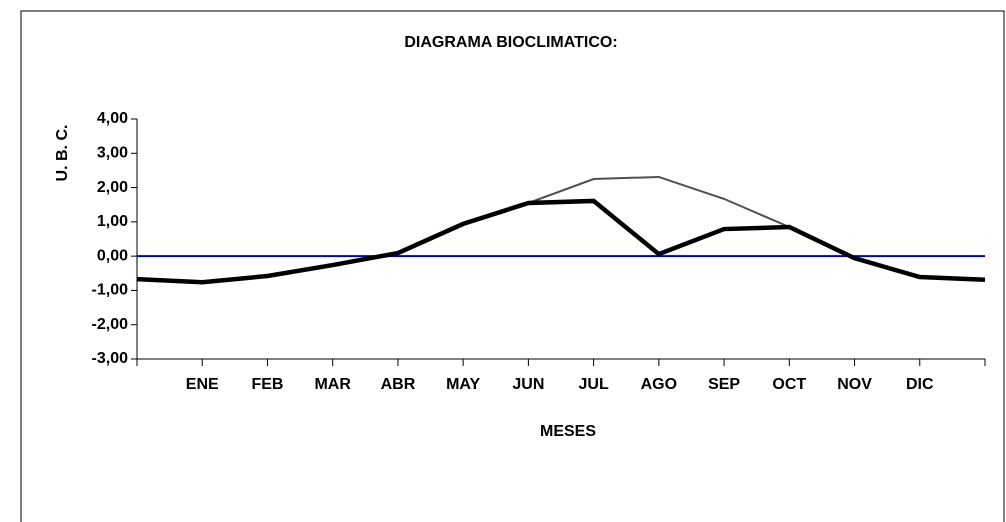  What do you see at coordinates (112, 187) in the screenshot?
I see `y-tick-label: 2,00` at bounding box center [112, 187].